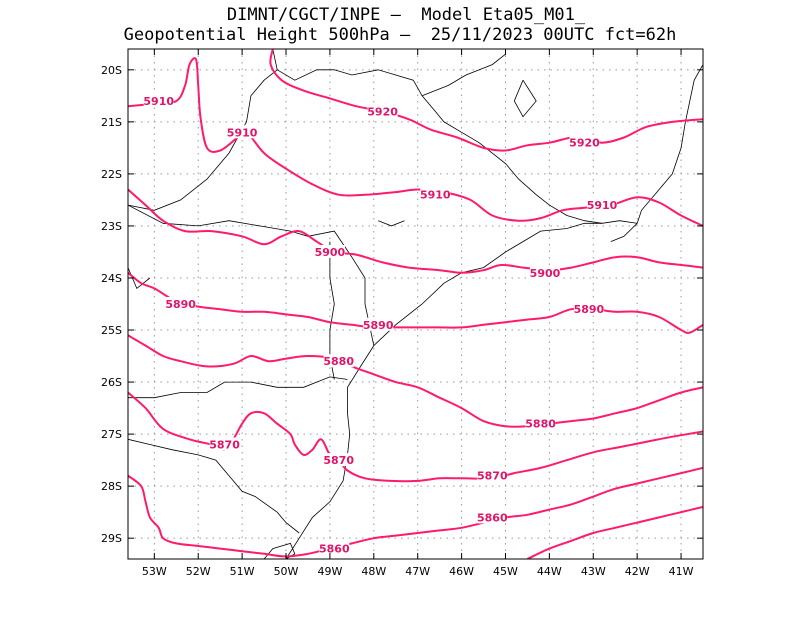 The width and height of the screenshot is (800, 618). I want to click on lon-tick-label: 44W, so click(549, 571).